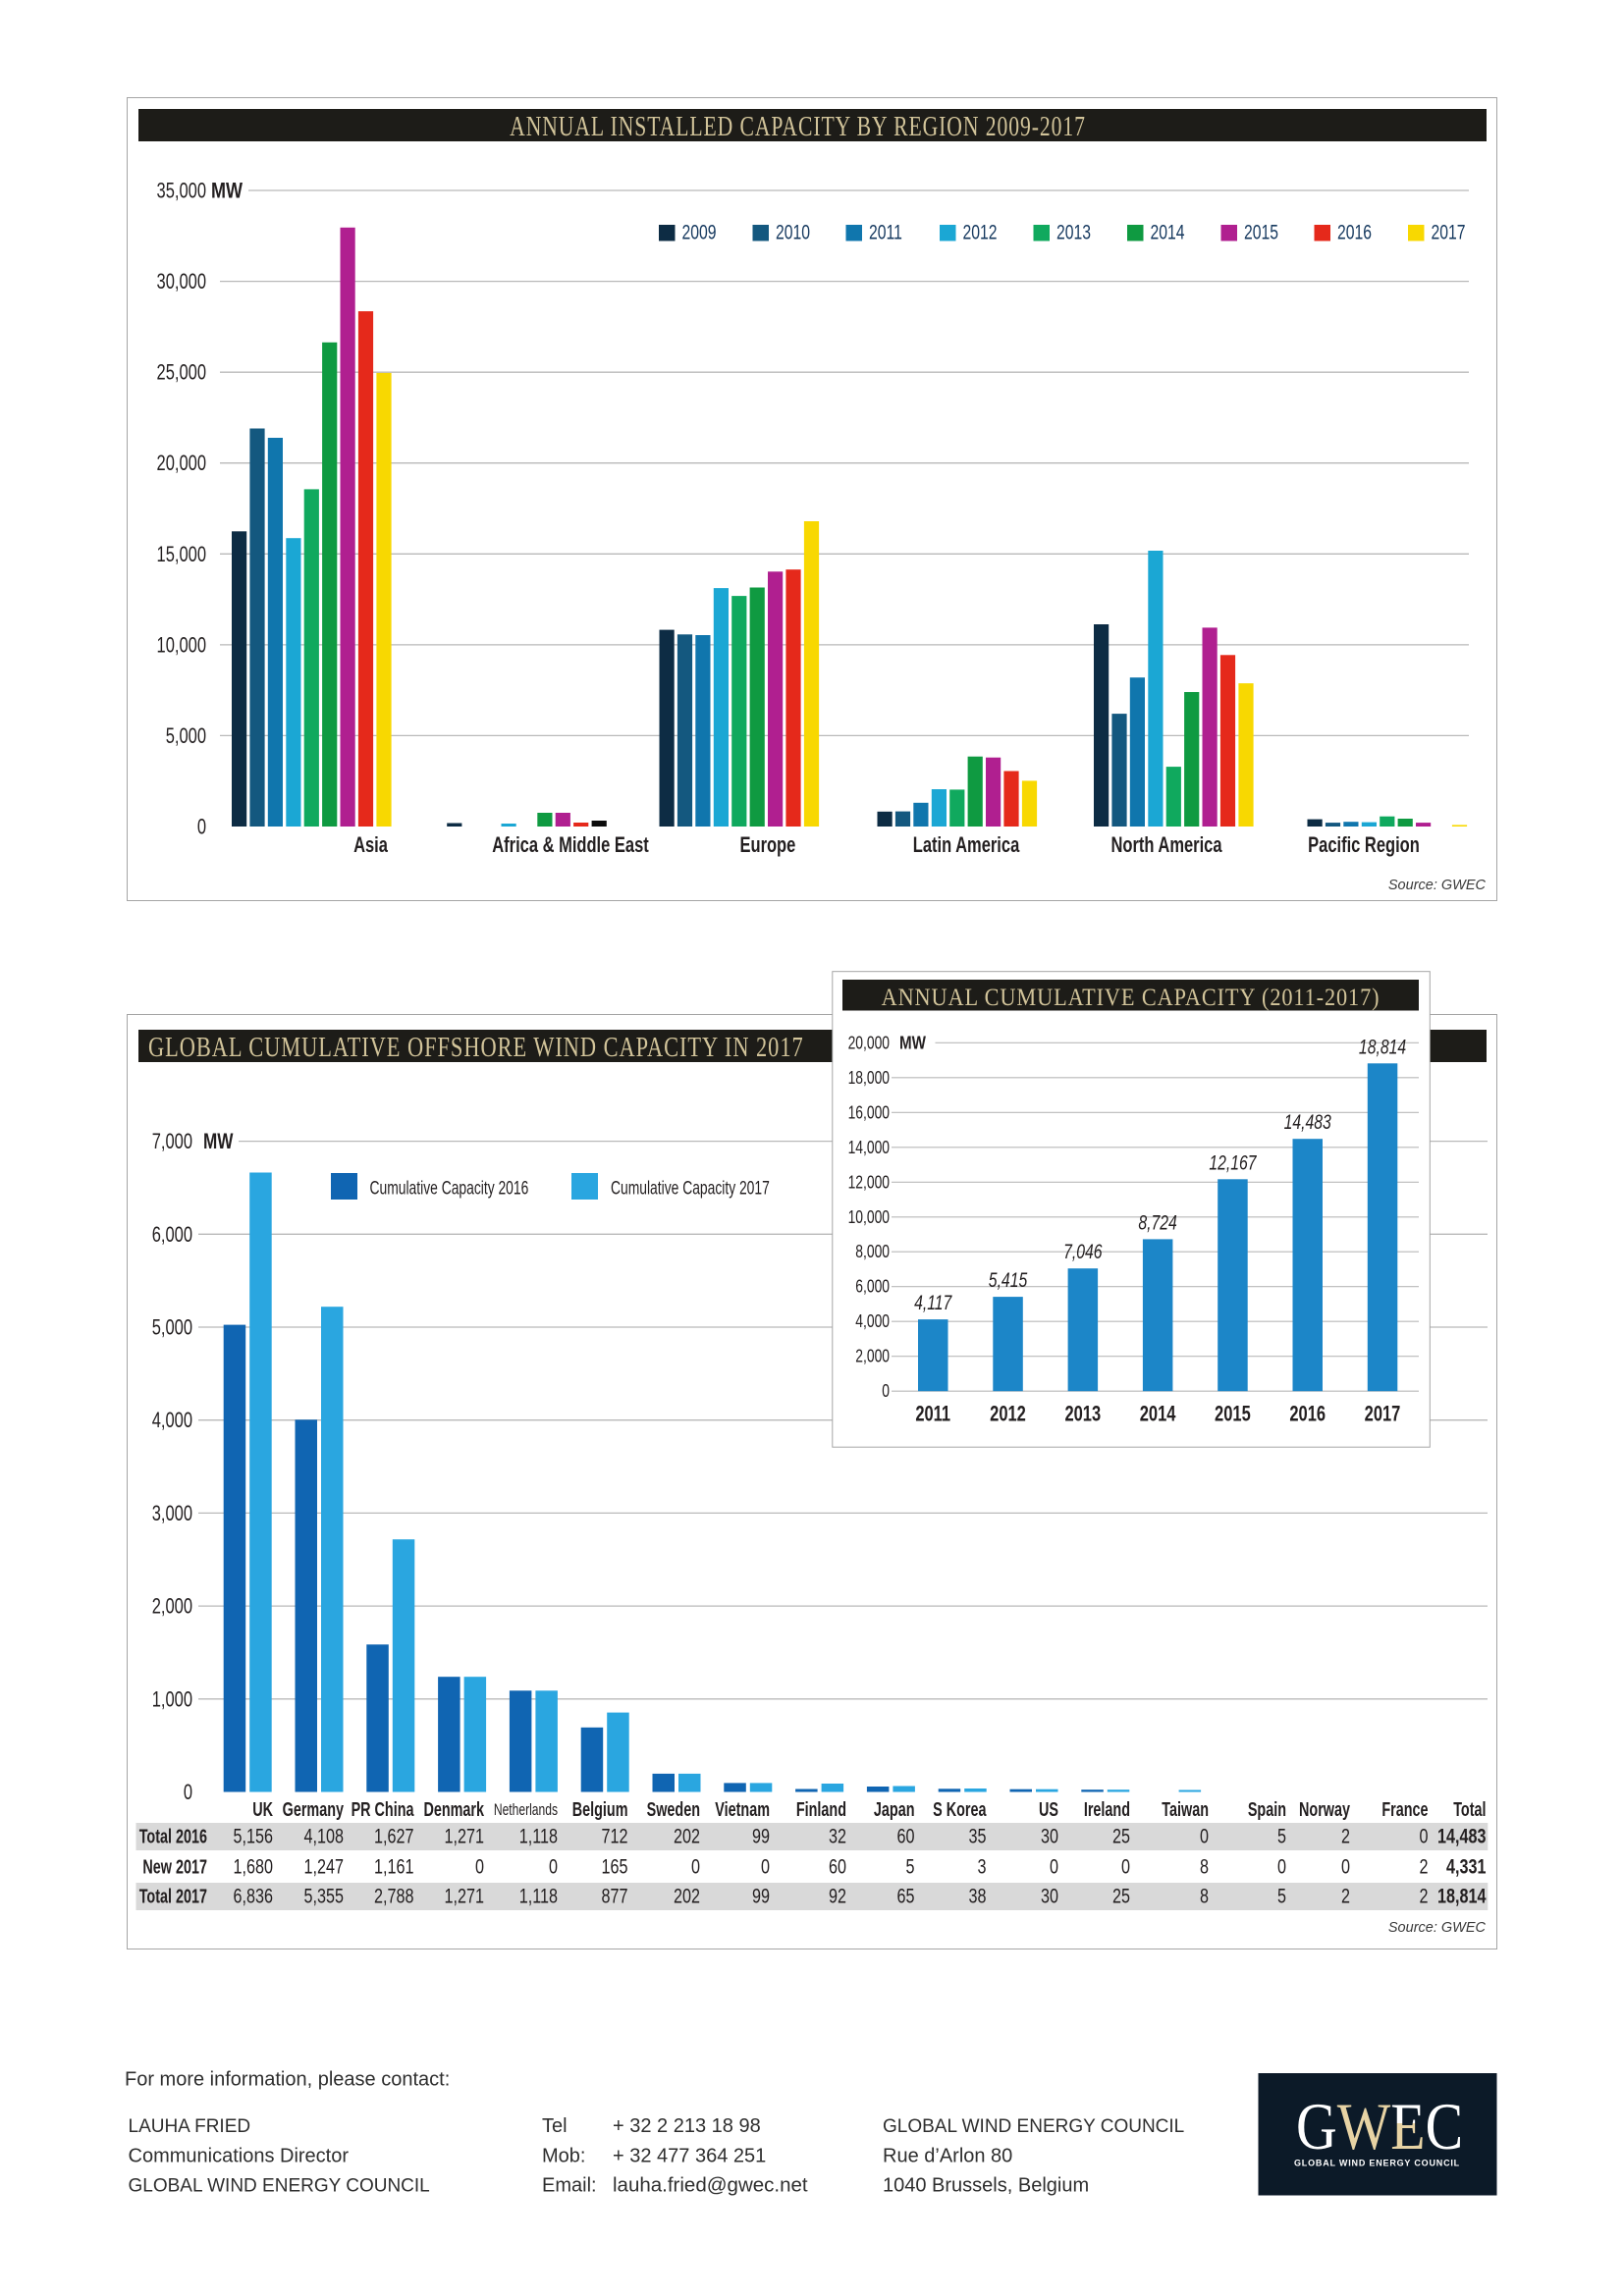 Image resolution: width=1624 pixels, height=2296 pixels. I want to click on svg-text: New 2017, so click(174, 1867).